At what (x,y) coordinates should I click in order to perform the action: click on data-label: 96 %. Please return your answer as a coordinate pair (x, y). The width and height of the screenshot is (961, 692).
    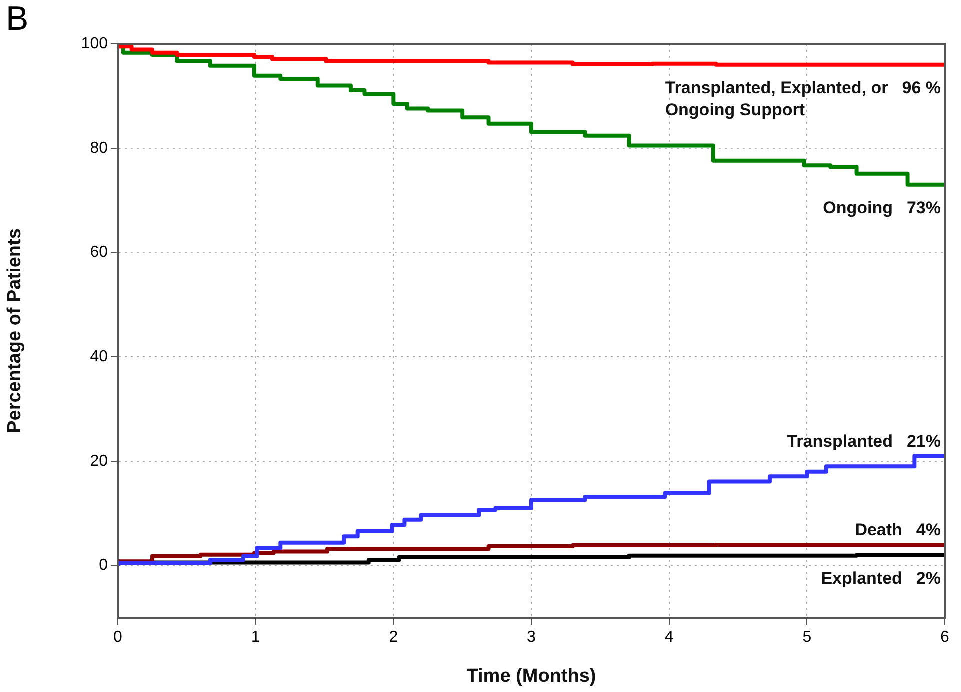
    Looking at the image, I should click on (921, 88).